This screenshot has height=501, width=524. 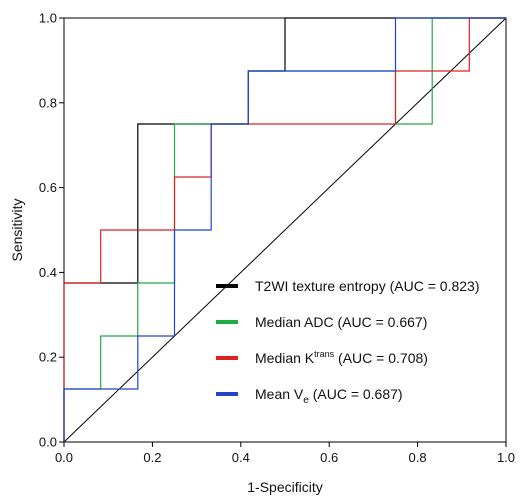 I want to click on y-tick-label: 0.6, so click(x=48, y=187).